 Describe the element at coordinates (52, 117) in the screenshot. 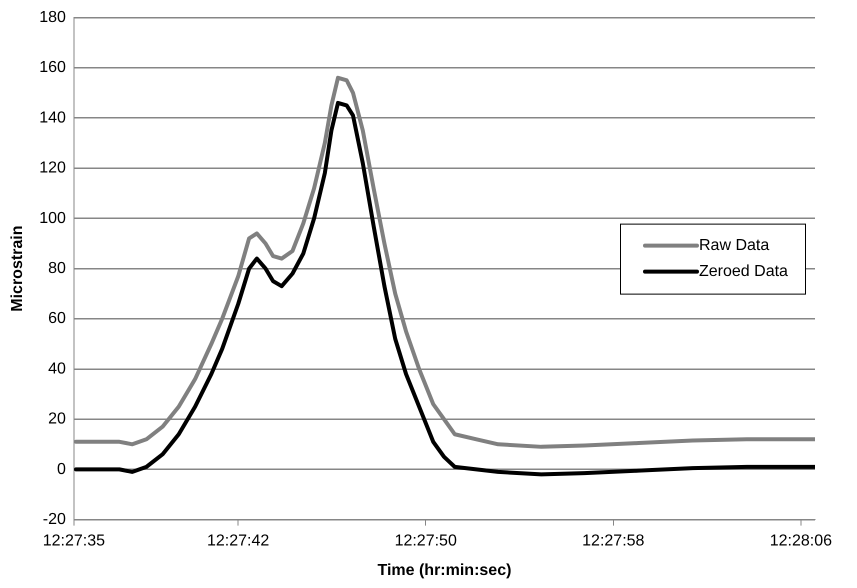

I see `y-tick-label: 140` at that location.